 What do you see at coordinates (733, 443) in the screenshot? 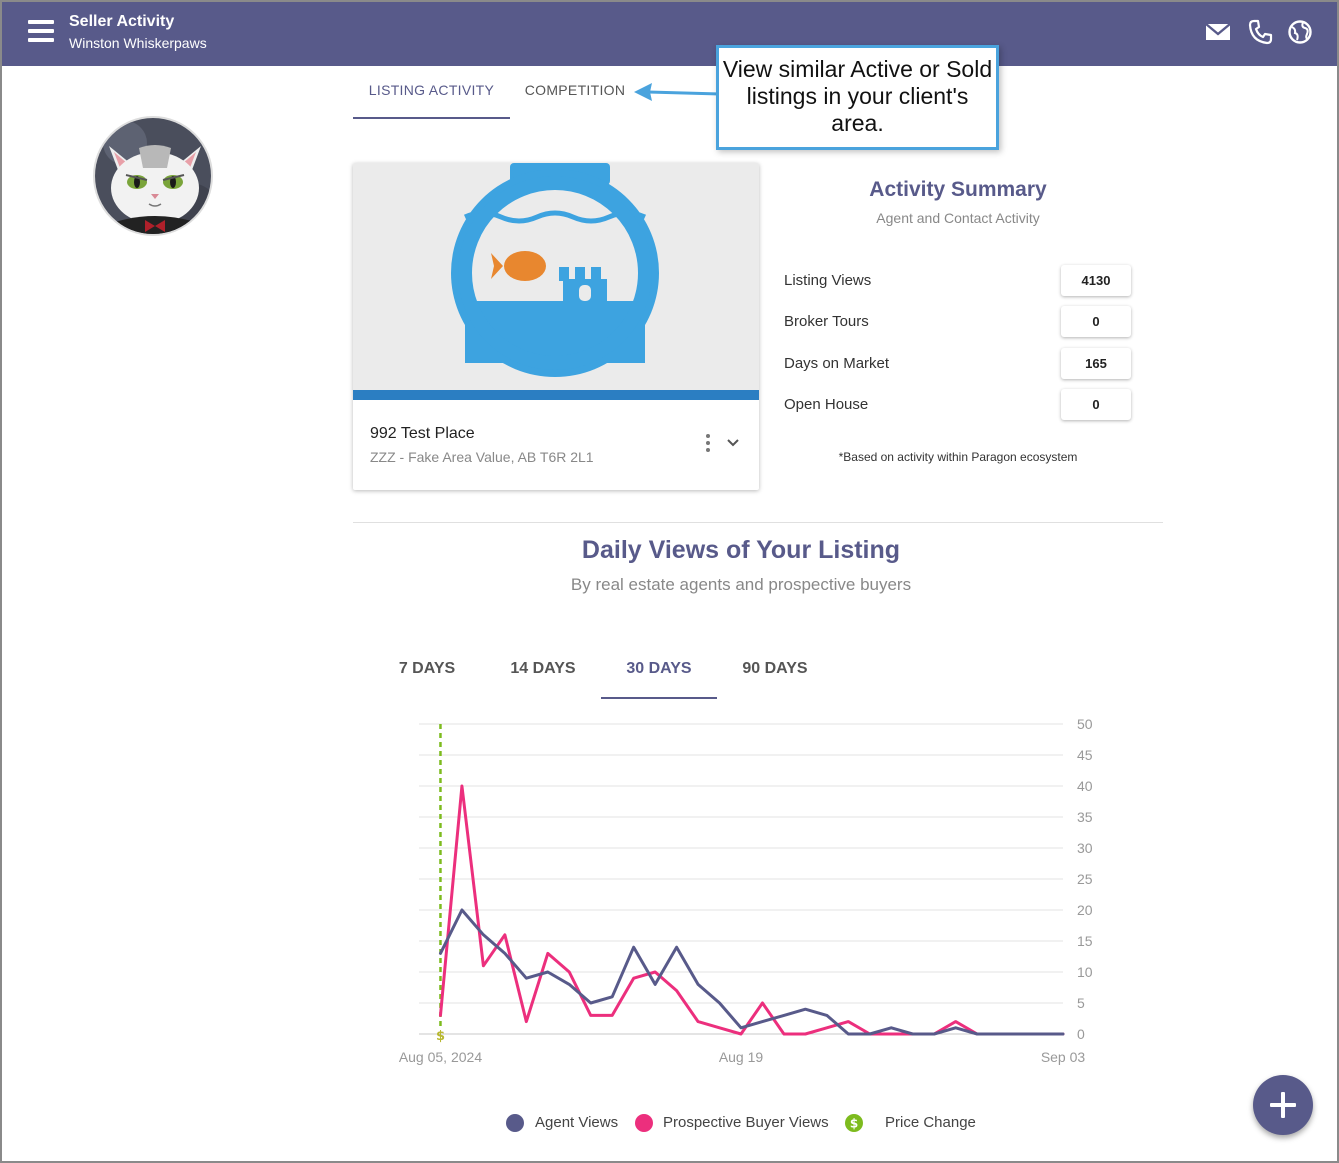
I see `chevron-down-icon` at bounding box center [733, 443].